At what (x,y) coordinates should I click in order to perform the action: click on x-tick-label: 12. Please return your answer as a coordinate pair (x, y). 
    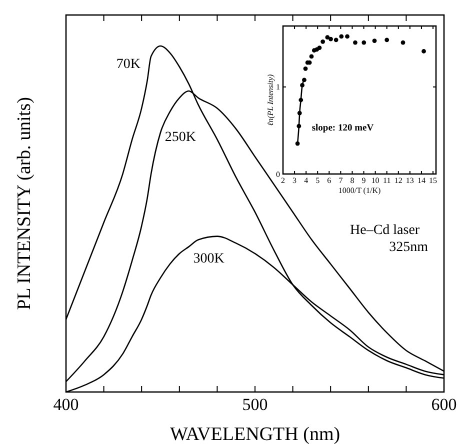
    Looking at the image, I should click on (398, 180).